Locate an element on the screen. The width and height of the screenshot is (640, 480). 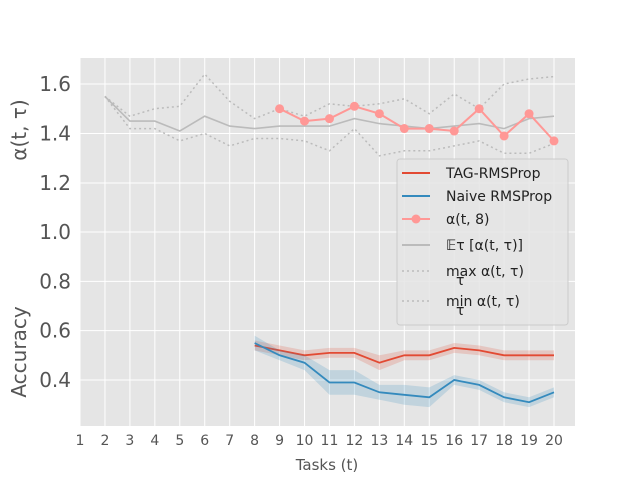
legend-box is located at coordinates (482, 242).